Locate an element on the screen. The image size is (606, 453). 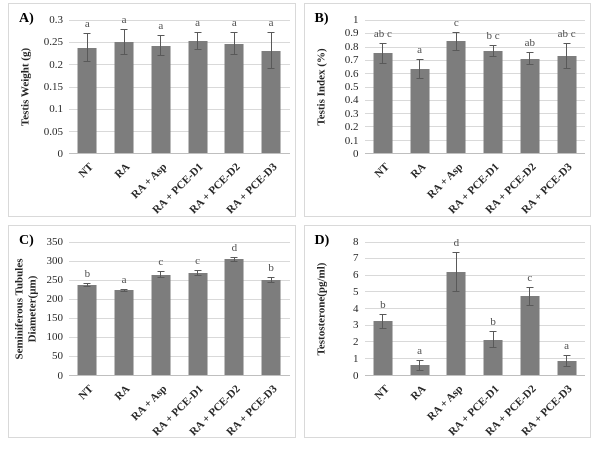
panel-label-a: A) is located at coordinates (26, 18).